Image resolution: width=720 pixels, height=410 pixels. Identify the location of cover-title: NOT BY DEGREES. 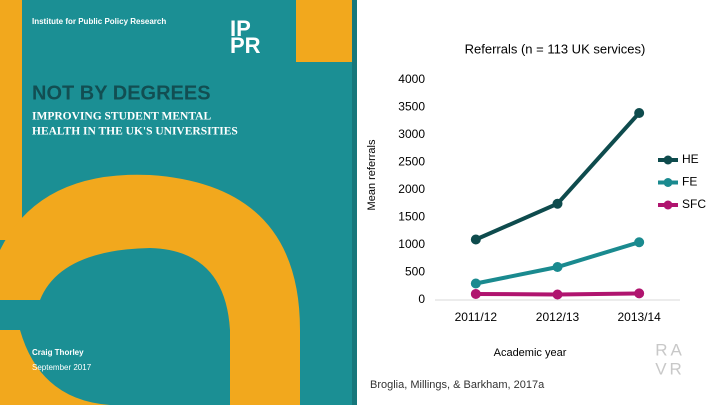
(121, 93).